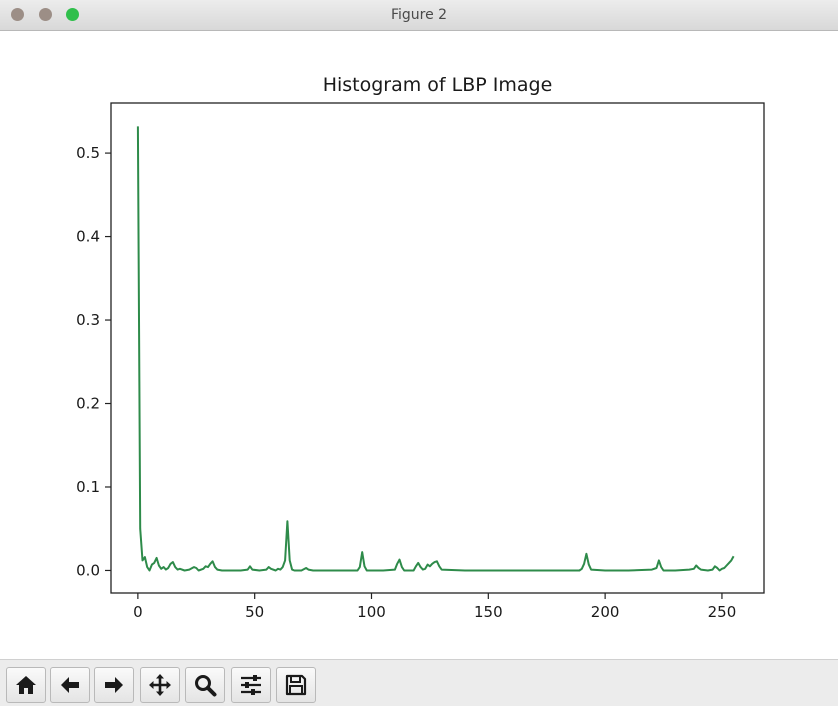 The width and height of the screenshot is (838, 706). I want to click on home-button, so click(26, 685).